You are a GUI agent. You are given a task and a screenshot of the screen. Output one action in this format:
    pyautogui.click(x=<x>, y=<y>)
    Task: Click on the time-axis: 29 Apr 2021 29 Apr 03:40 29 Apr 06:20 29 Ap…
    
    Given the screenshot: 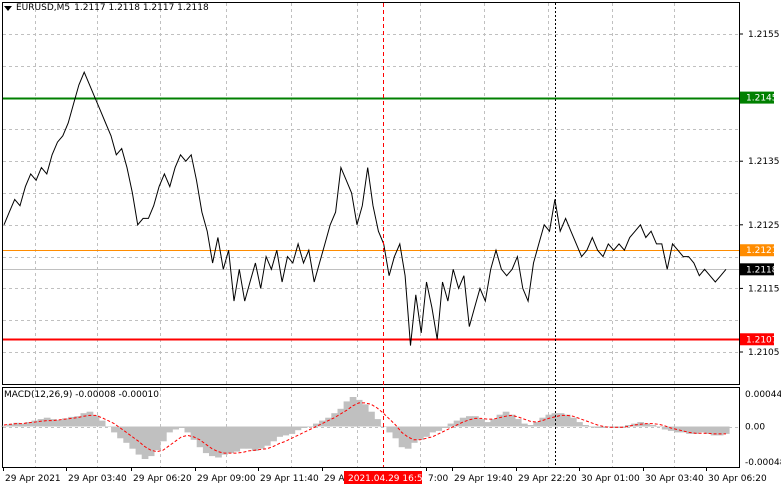 What is the action you would take?
    pyautogui.click(x=385, y=475)
    